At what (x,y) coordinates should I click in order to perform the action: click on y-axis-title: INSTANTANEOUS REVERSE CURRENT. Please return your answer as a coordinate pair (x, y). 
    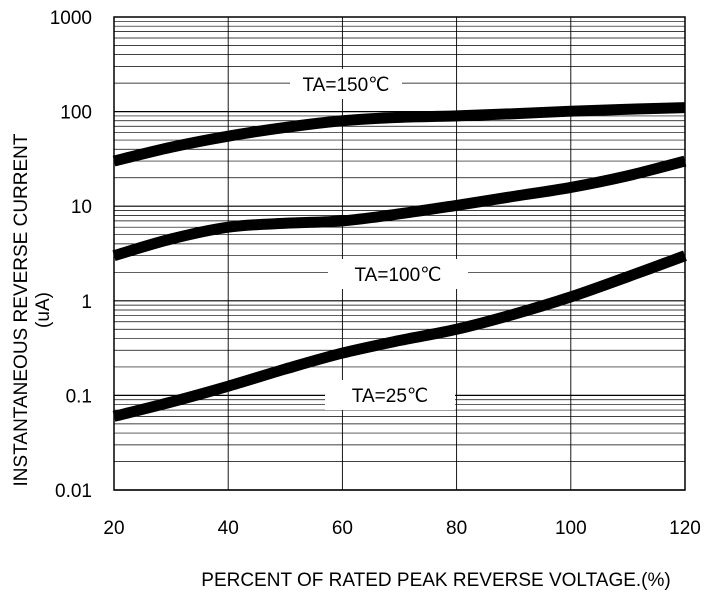
    Looking at the image, I should click on (21, 309).